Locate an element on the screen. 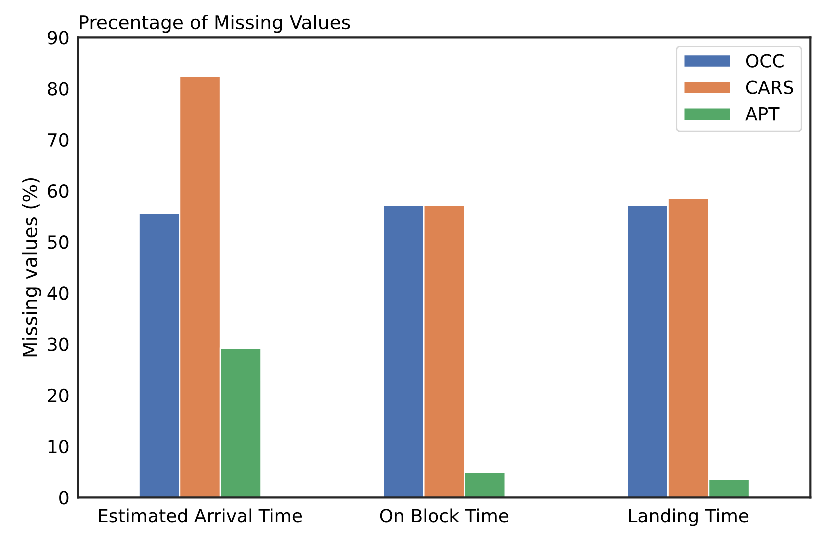 The width and height of the screenshot is (823, 538). y-tick-label: 90 is located at coordinates (58, 38).